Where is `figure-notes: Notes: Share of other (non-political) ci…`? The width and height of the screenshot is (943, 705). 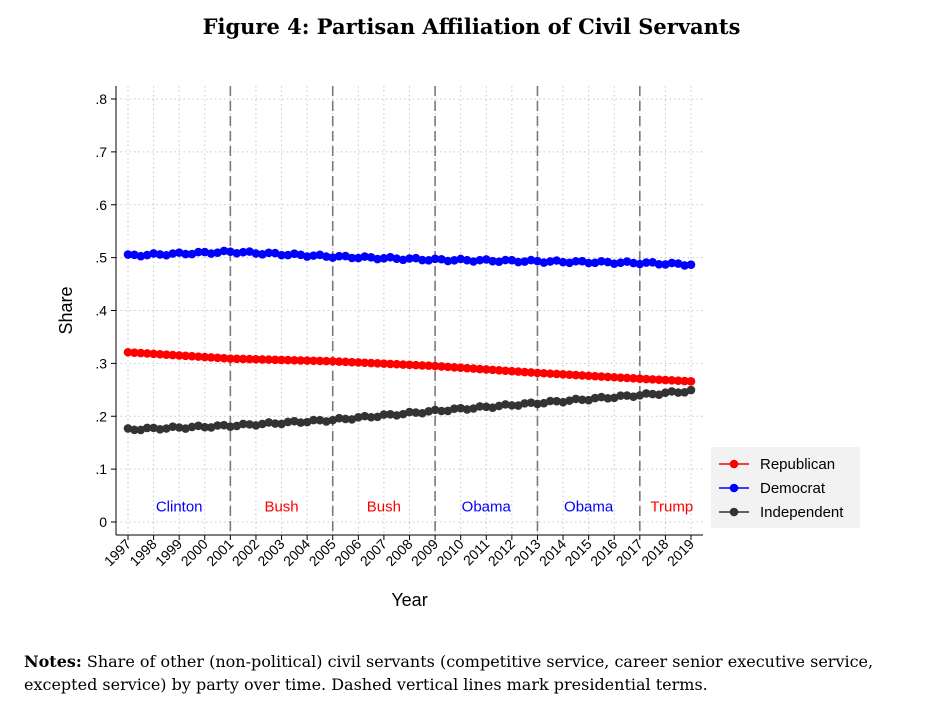
figure-notes: Notes: Share of other (non-political) ci… is located at coordinates (476, 673).